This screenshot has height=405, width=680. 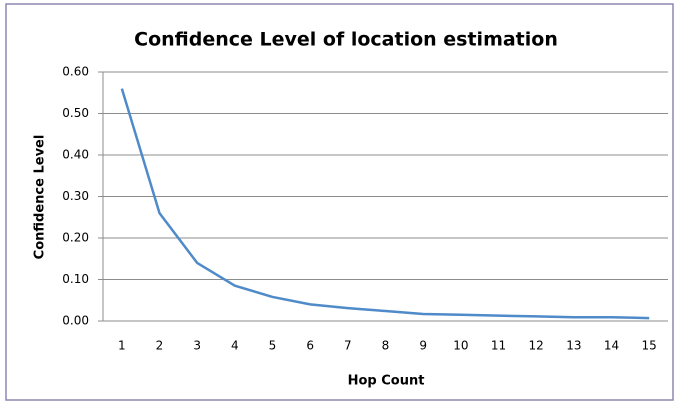 I want to click on x-tick-label: 2, so click(x=160, y=346).